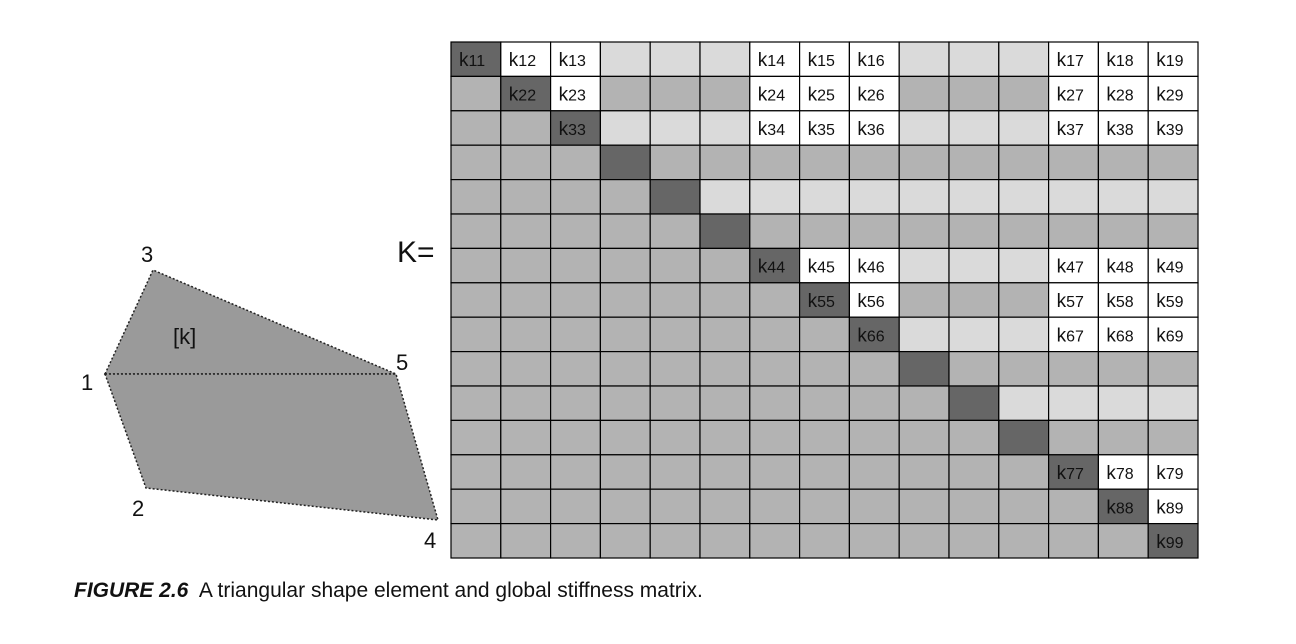 Image resolution: width=1296 pixels, height=644 pixels. I want to click on matrix-entry-k45: k45, so click(821, 267).